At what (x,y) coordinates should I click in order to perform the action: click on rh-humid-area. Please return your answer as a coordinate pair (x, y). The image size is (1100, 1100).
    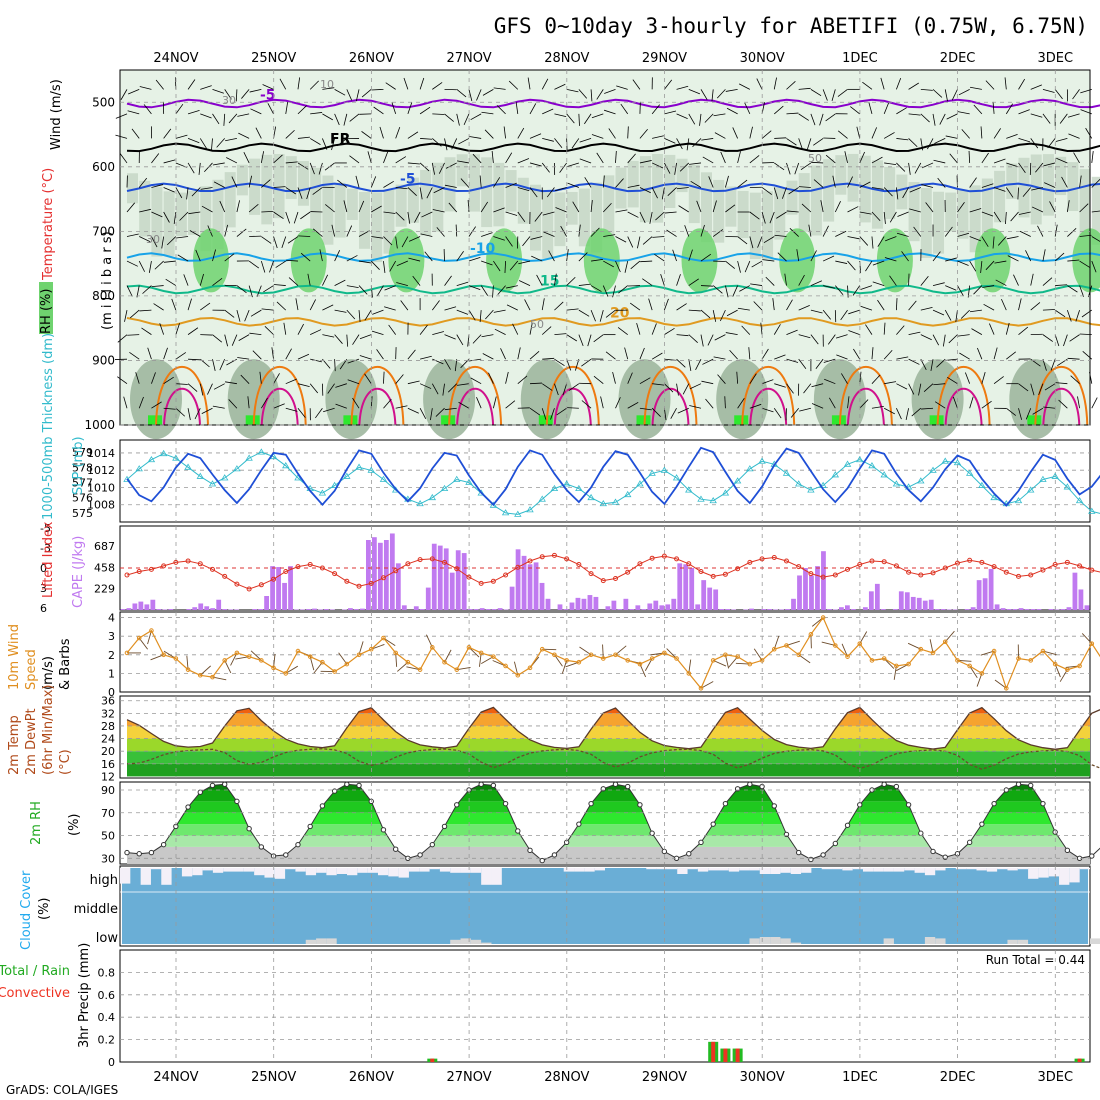
    Looking at the image, I should click on (1035, 399).